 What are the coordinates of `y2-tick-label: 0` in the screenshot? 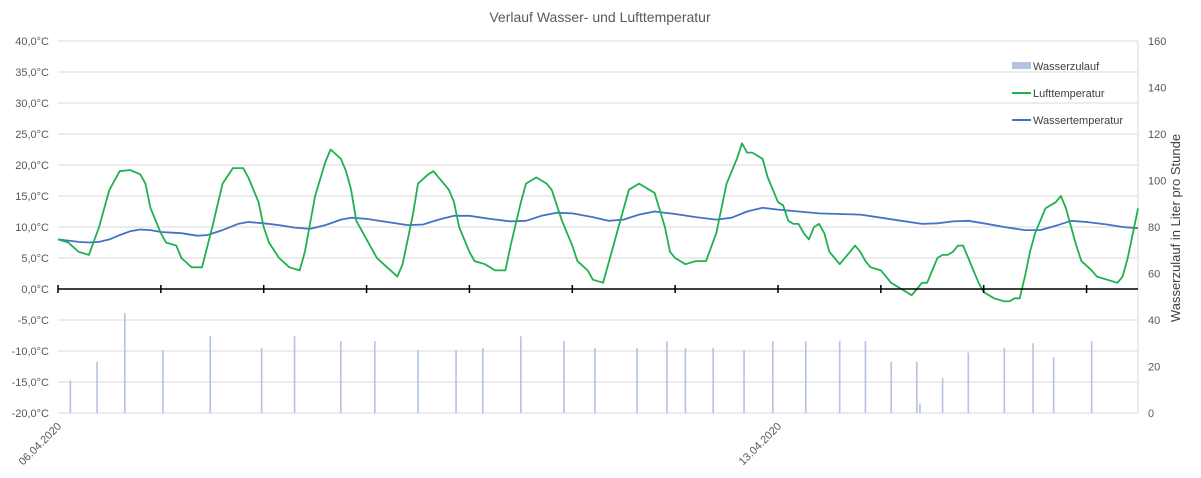 It's located at (1151, 414).